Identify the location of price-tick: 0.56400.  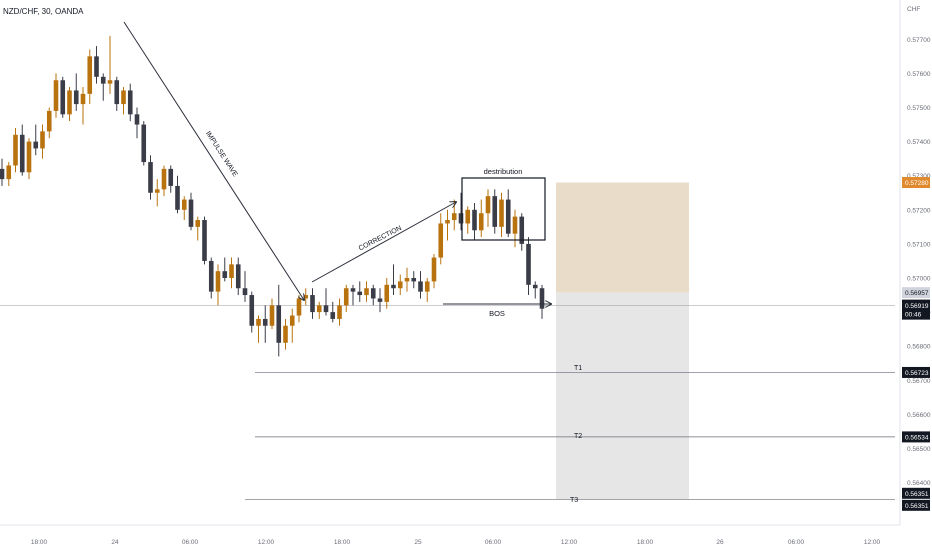
(919, 483).